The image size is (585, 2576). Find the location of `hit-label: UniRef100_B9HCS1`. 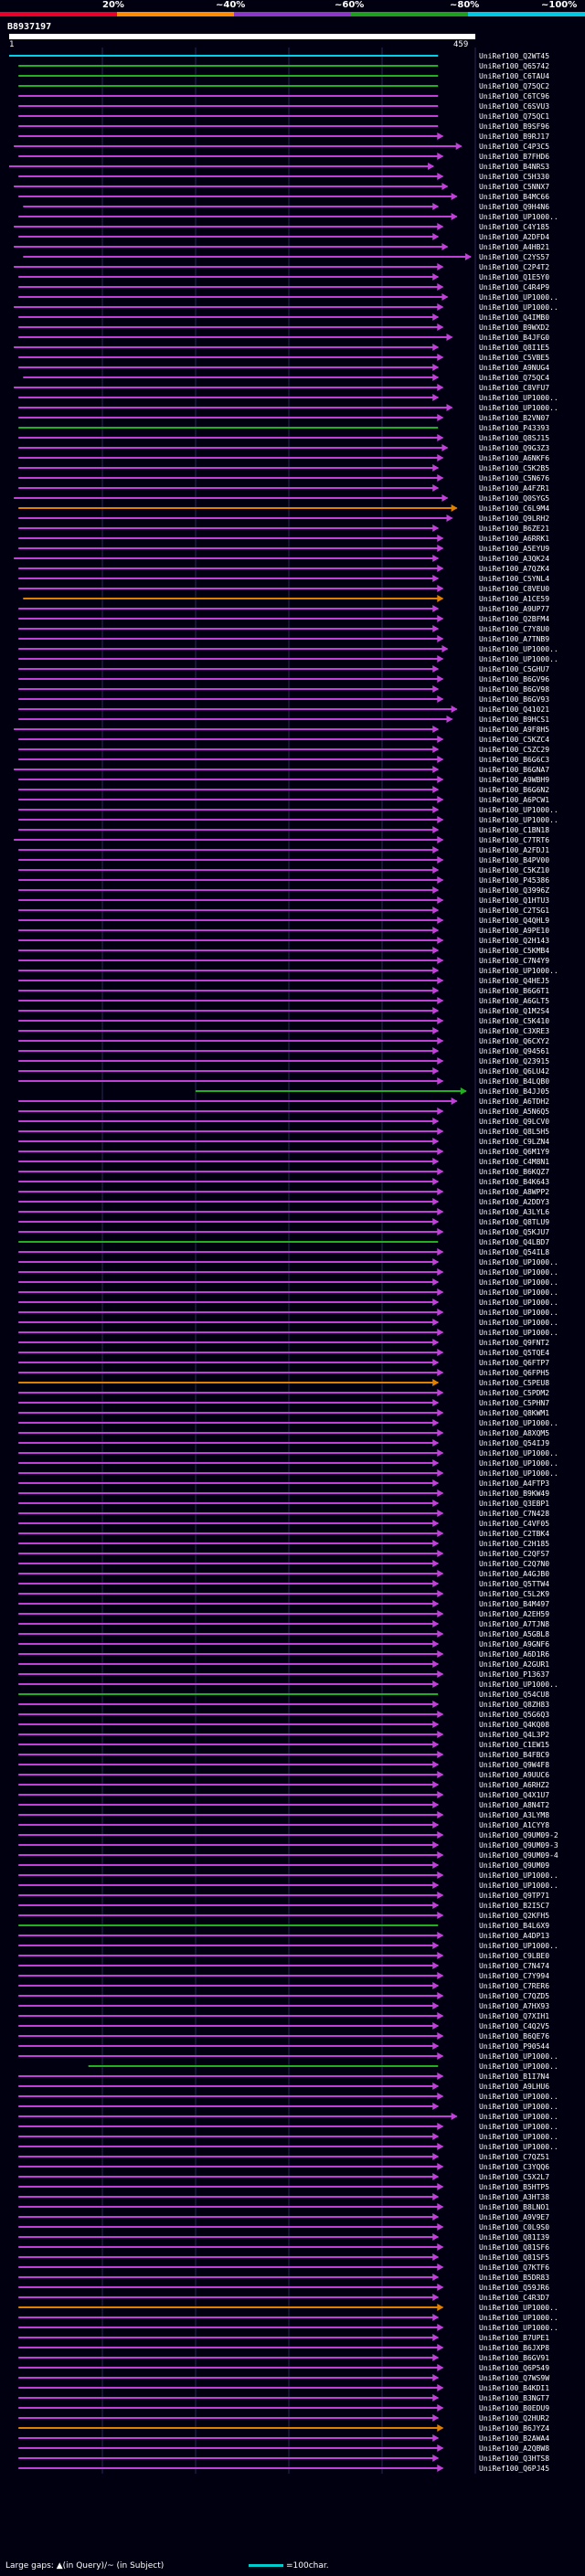

hit-label: UniRef100_B9HCS1 is located at coordinates (514, 720).